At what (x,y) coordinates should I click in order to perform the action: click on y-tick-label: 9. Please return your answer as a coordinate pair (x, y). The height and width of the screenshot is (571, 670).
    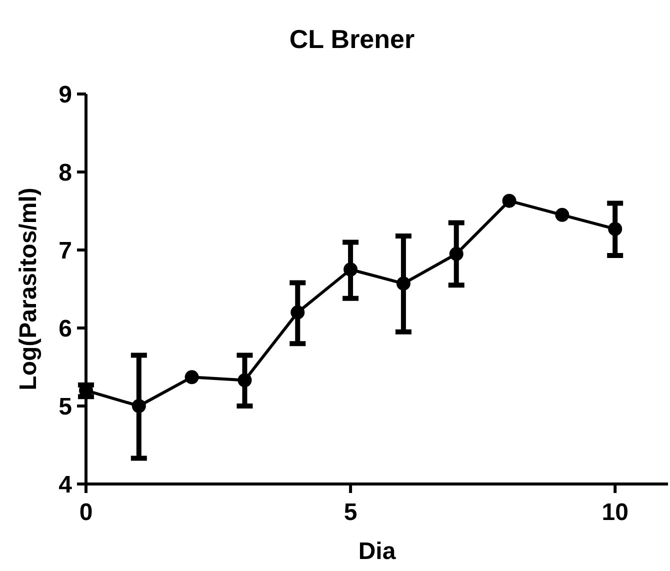
    Looking at the image, I should click on (65, 94).